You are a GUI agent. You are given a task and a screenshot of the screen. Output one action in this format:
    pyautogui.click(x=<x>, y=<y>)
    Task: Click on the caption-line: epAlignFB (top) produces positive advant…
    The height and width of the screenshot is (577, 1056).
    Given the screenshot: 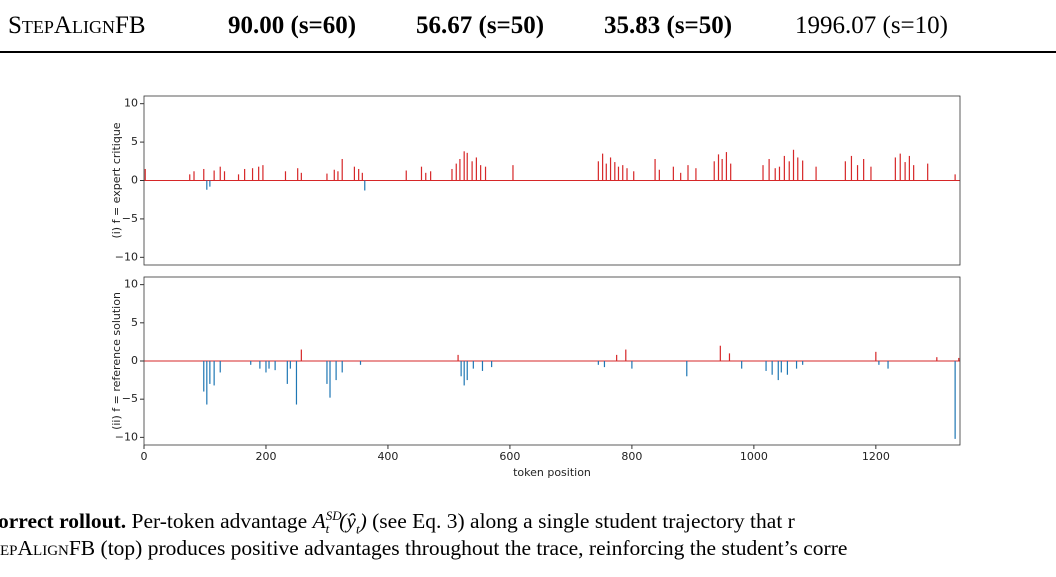 What is the action you would take?
    pyautogui.click(x=423, y=548)
    